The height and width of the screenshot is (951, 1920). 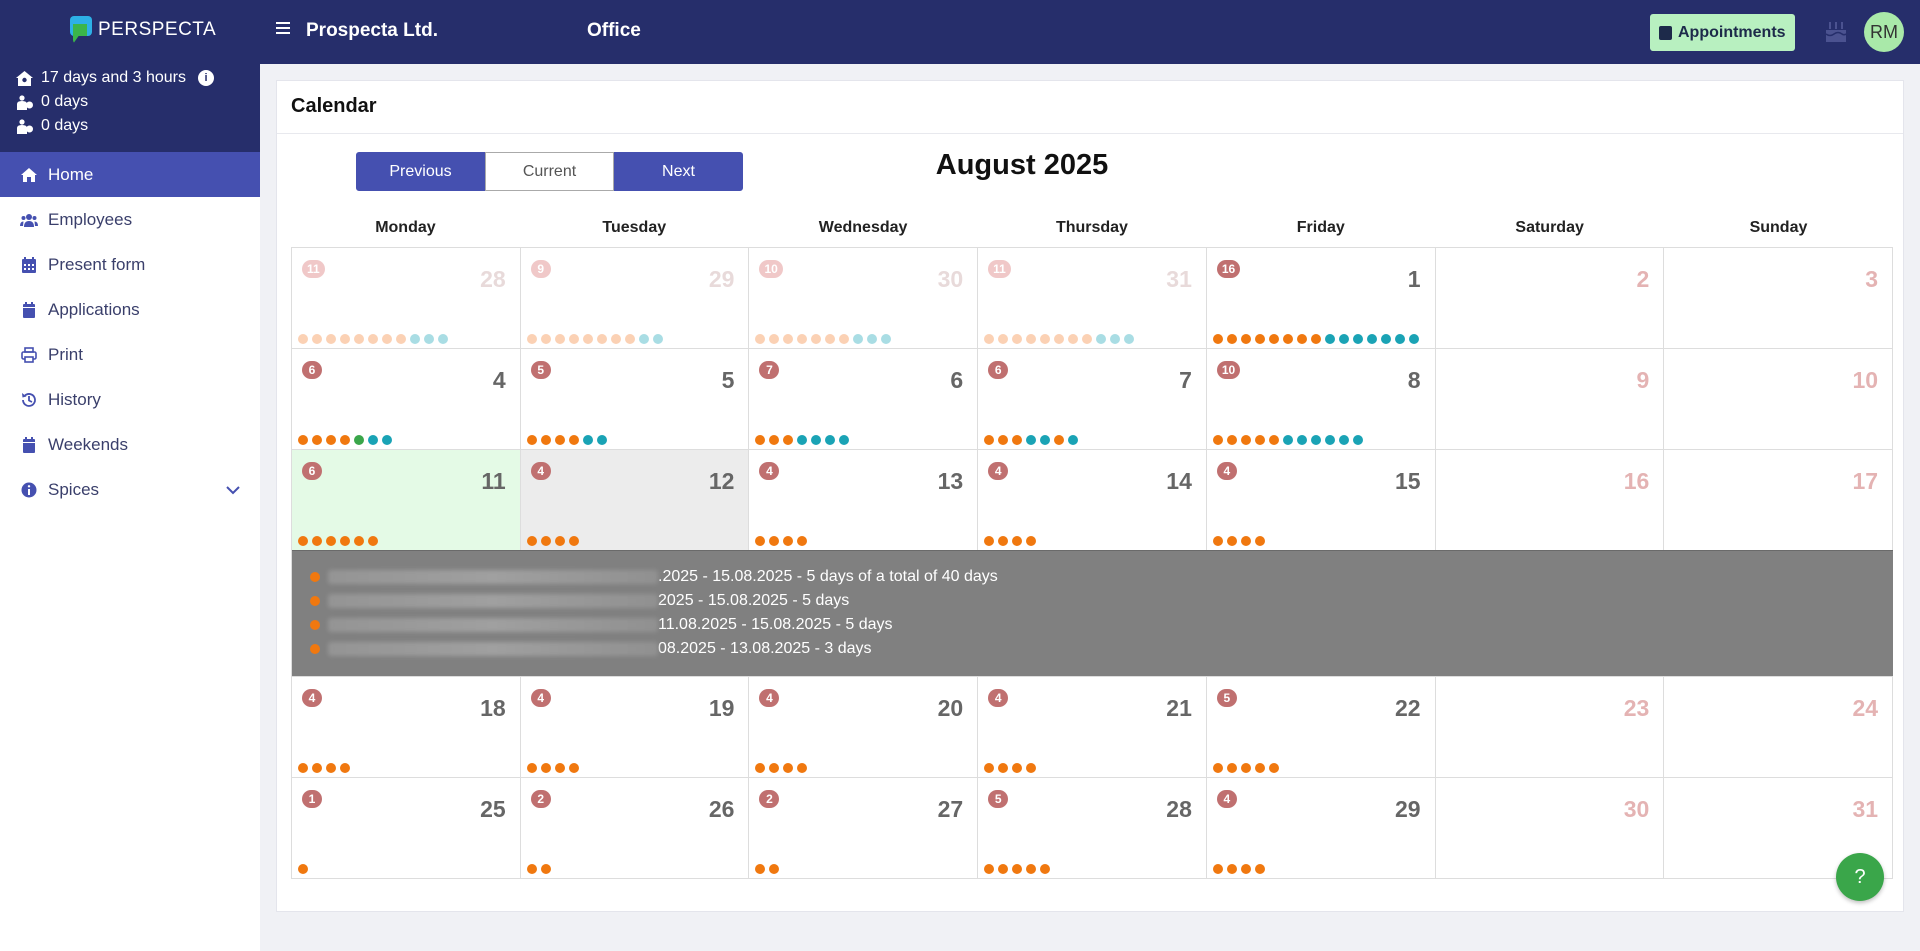 What do you see at coordinates (1321, 298) in the screenshot?
I see `calendar-day-cell: 16 1` at bounding box center [1321, 298].